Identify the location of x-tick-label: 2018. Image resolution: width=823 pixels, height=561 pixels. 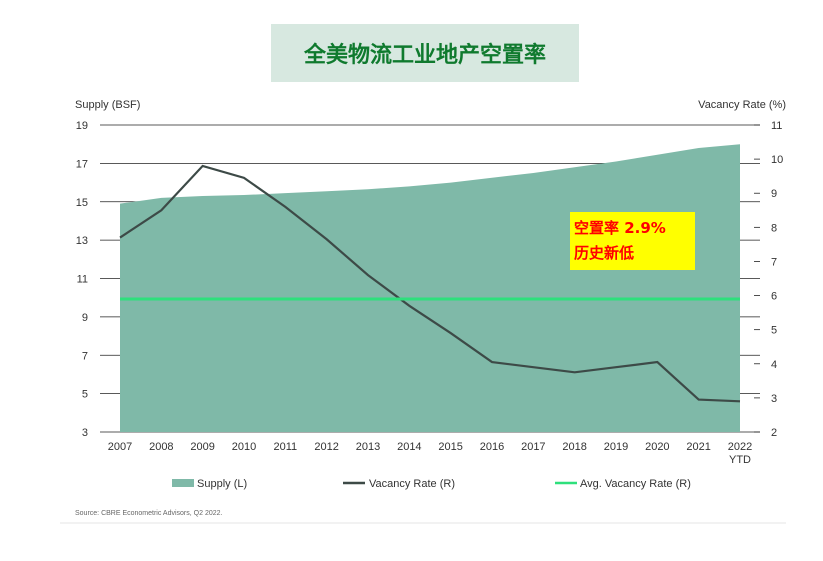
(574, 447).